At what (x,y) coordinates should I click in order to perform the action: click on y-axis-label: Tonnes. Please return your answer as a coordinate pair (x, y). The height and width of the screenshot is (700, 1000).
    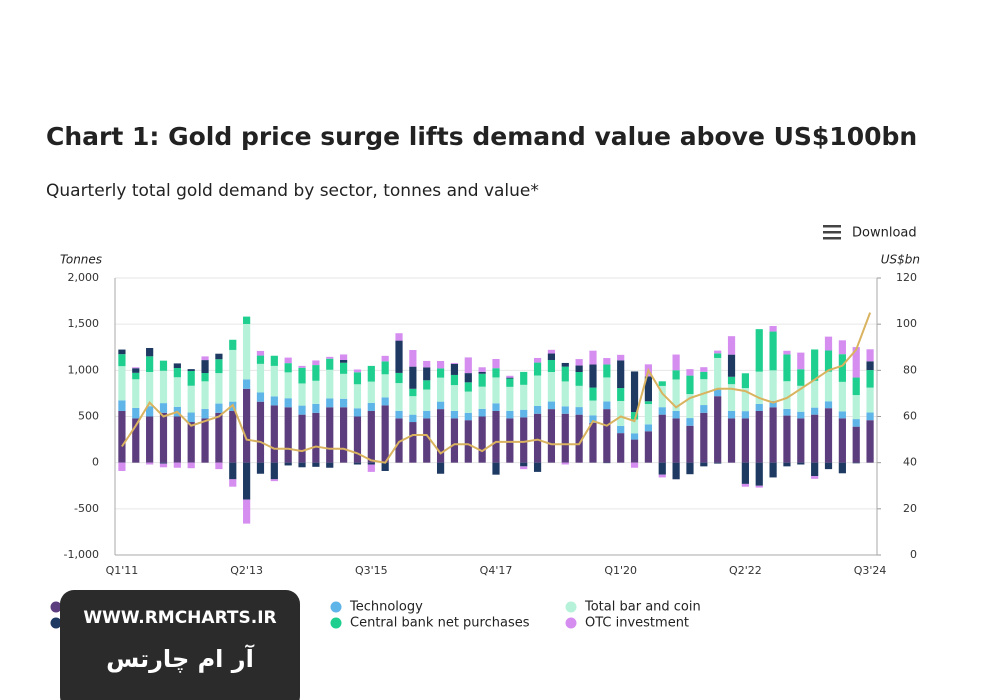
    Looking at the image, I should click on (81, 260).